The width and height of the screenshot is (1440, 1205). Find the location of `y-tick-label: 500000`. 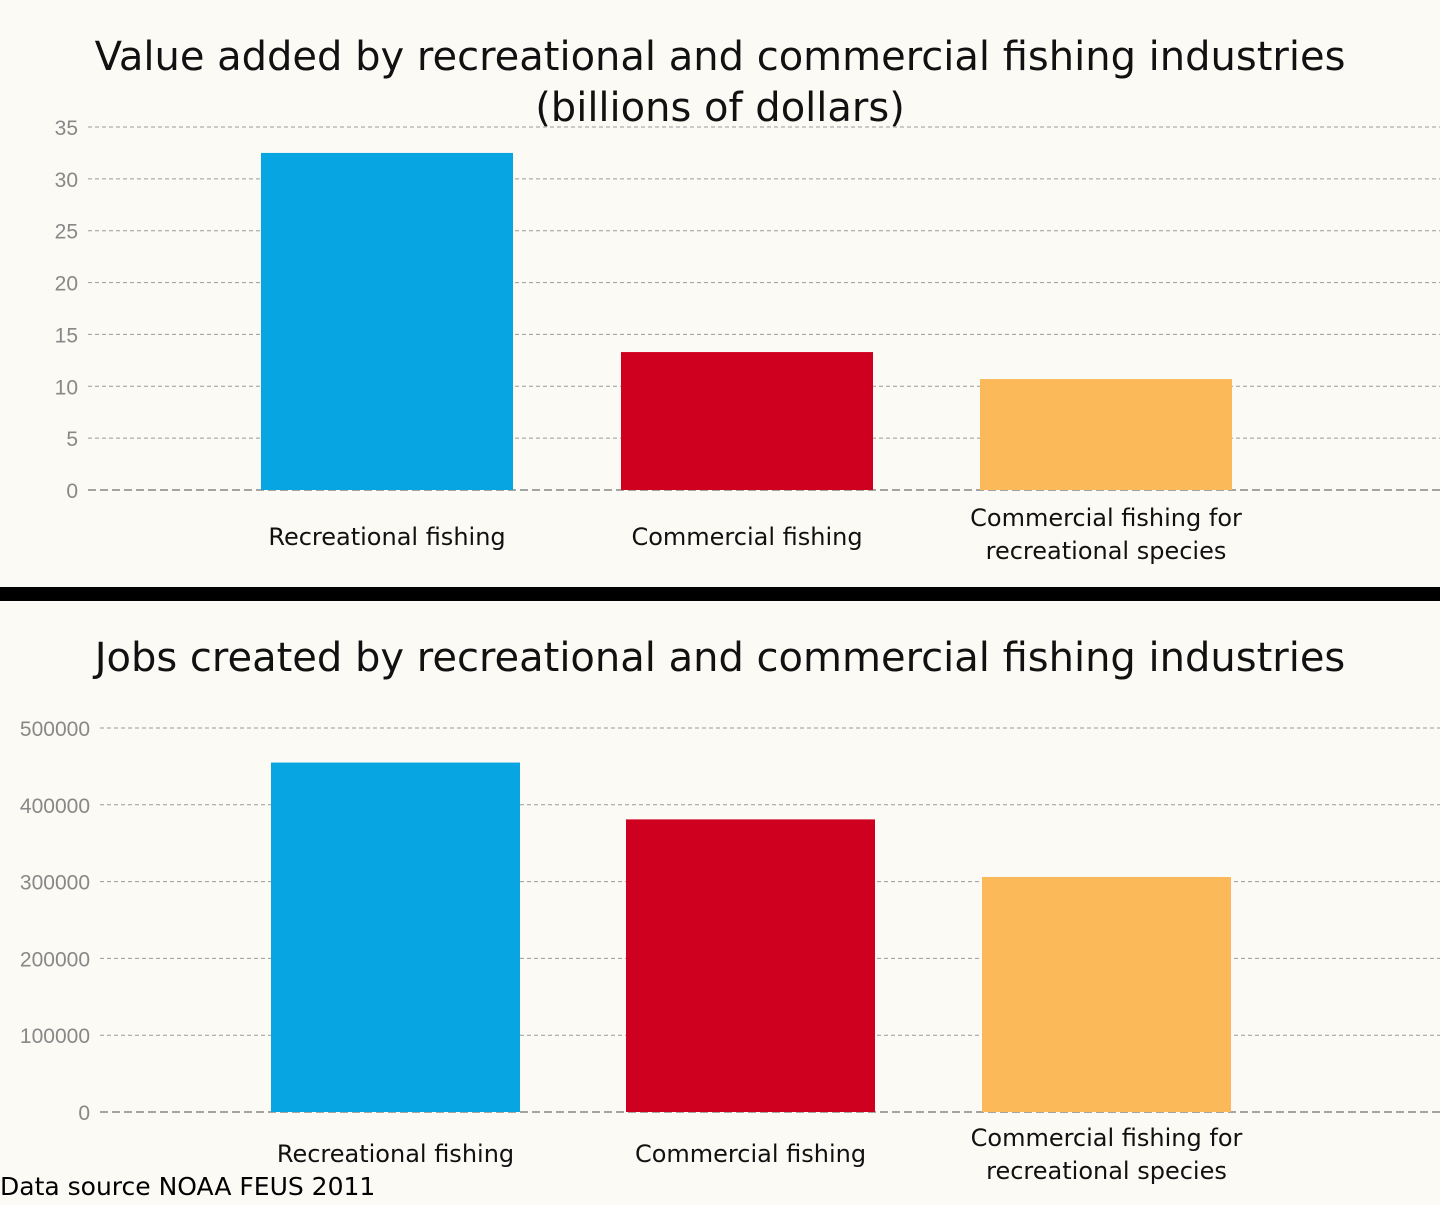

y-tick-label: 500000 is located at coordinates (55, 729).